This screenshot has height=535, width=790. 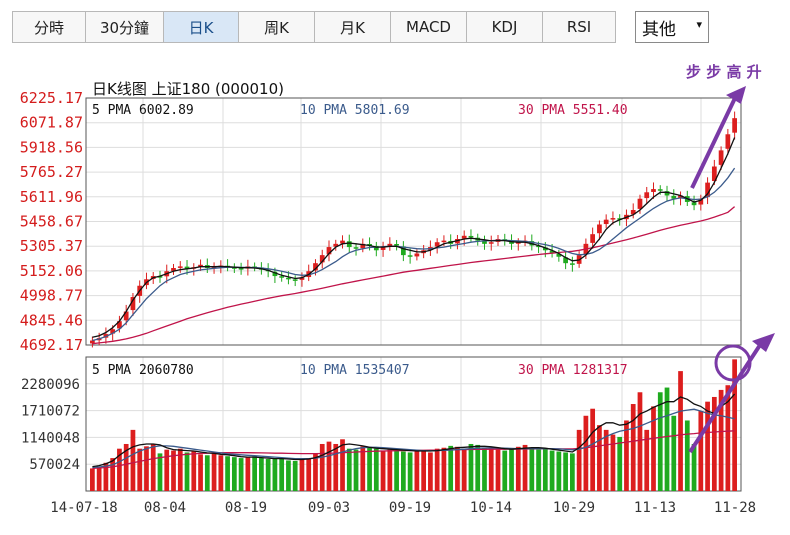 I want to click on x-tick: 09-19, so click(x=410, y=508).